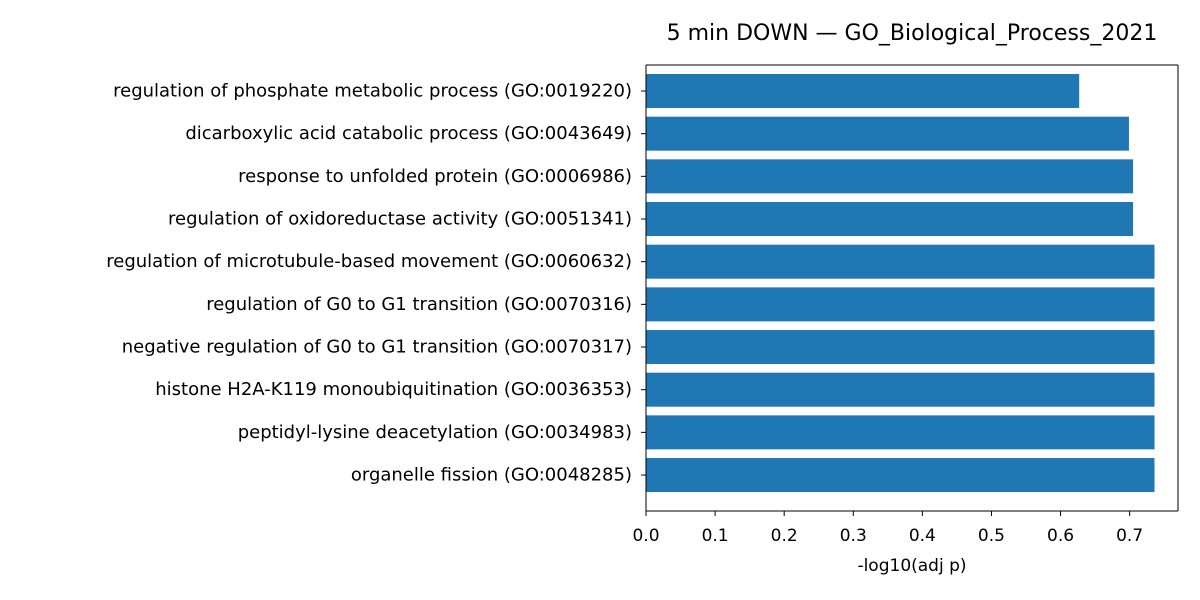  Describe the element at coordinates (912, 33) in the screenshot. I see `chart-title: 5 min DOWN — GO_Biological_Process_2021` at that location.